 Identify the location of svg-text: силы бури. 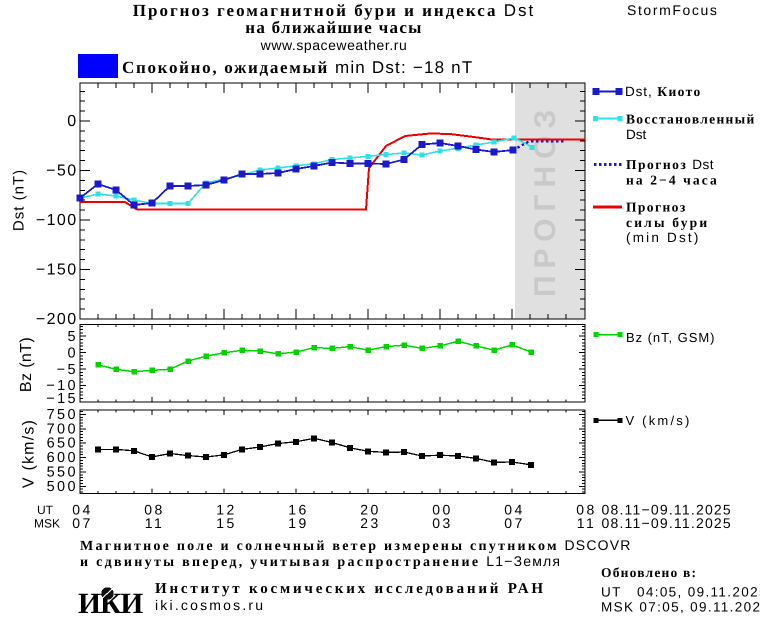
(667, 222).